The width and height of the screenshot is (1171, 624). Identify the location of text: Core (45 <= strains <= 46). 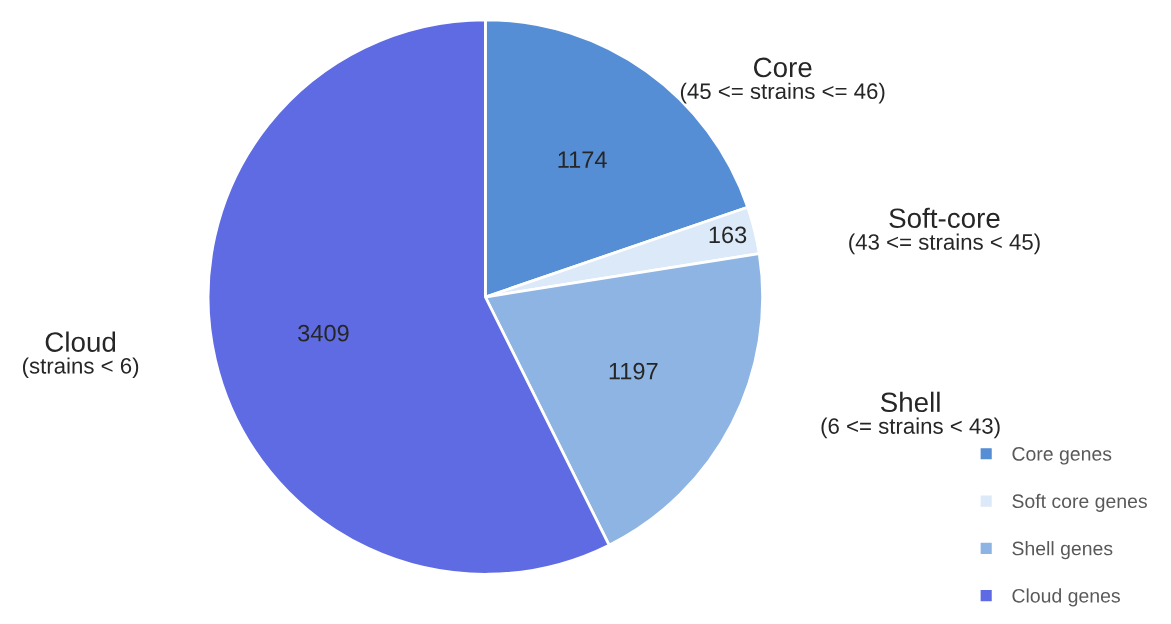
(782, 80).